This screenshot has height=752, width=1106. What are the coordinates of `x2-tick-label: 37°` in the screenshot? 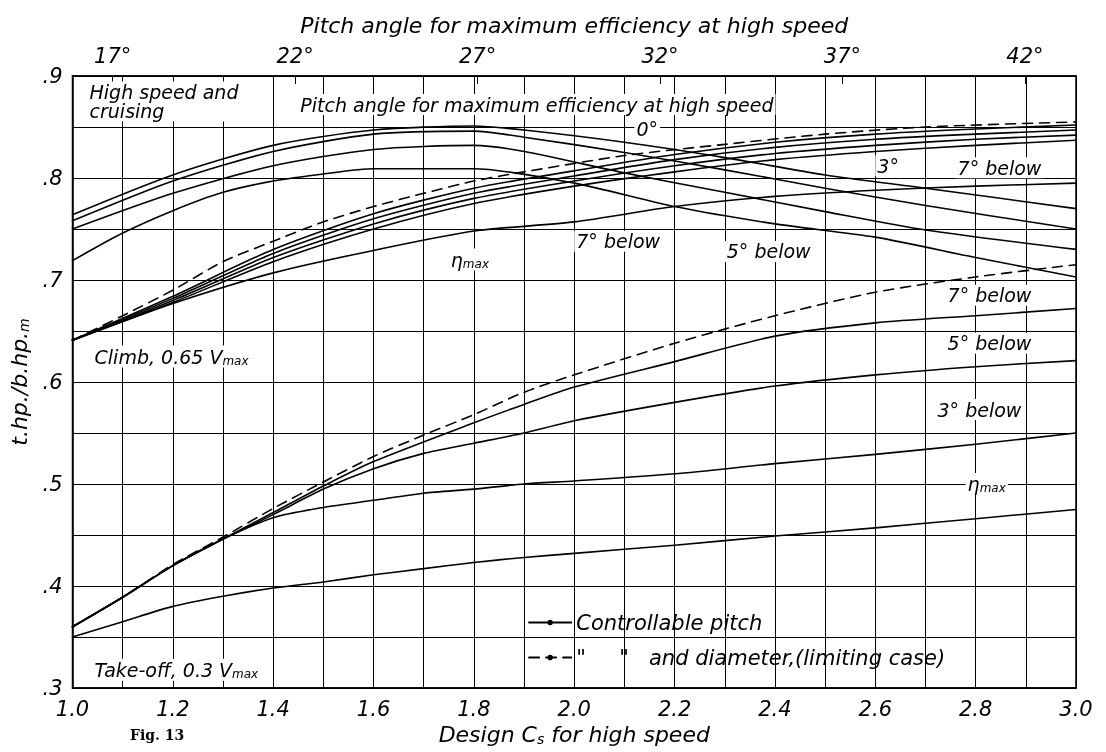 It's located at (842, 55).